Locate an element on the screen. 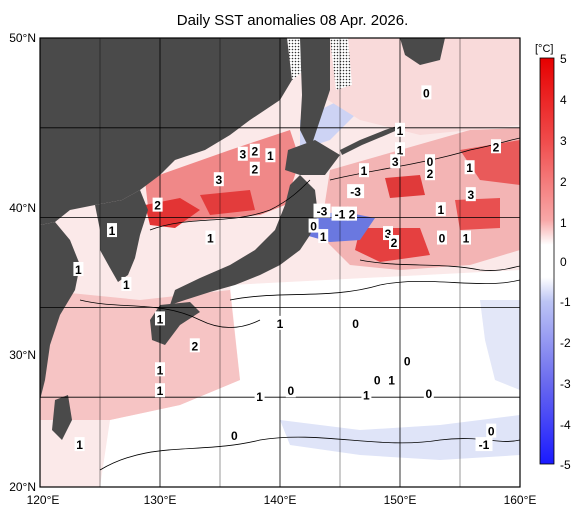 This screenshot has width=585, height=512. contour-label: -3 is located at coordinates (355, 192).